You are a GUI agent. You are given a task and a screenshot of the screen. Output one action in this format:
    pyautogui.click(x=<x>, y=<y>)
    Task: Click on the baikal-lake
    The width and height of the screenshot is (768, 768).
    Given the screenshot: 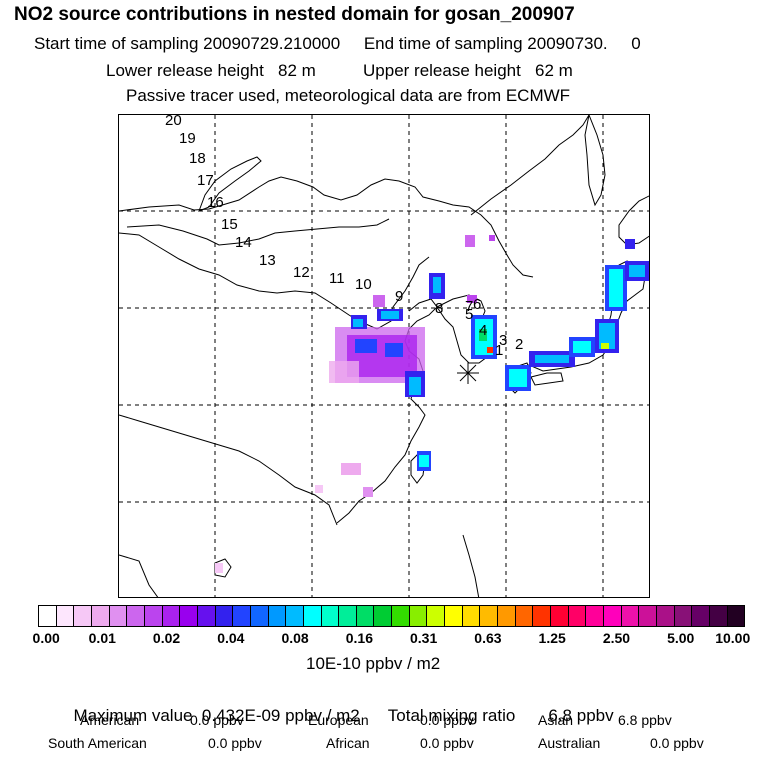 What is the action you would take?
    pyautogui.click(x=230, y=184)
    